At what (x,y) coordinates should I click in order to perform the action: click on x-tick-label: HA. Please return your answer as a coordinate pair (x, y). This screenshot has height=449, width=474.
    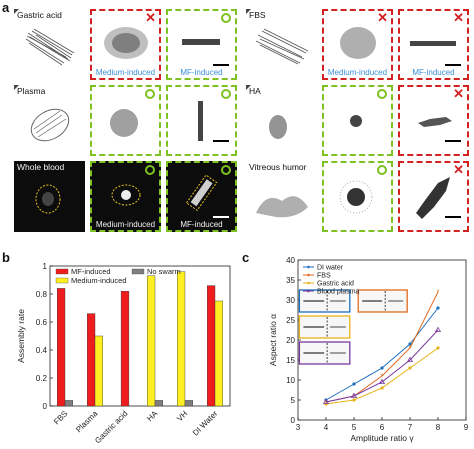
    Looking at the image, I should click on (152, 416).